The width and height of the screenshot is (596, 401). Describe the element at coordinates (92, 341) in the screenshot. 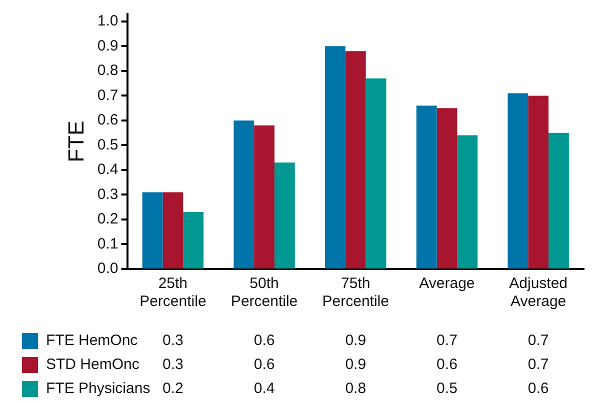

I see `legend-label: FTE HemOnc` at that location.